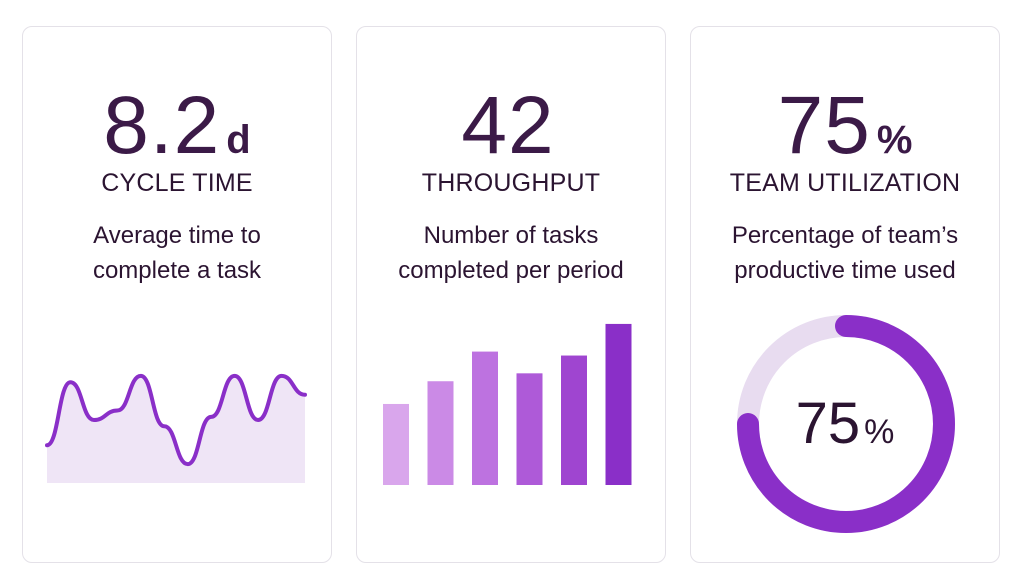 The height and width of the screenshot is (587, 1024). What do you see at coordinates (511, 183) in the screenshot?
I see `throughput-title: THROUGHPUT` at bounding box center [511, 183].